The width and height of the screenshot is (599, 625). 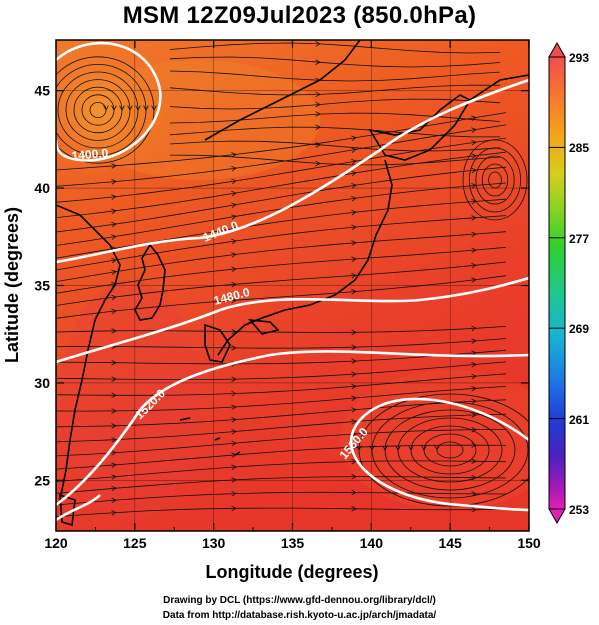 What do you see at coordinates (42, 383) in the screenshot?
I see `y-tick-label: 30` at bounding box center [42, 383].